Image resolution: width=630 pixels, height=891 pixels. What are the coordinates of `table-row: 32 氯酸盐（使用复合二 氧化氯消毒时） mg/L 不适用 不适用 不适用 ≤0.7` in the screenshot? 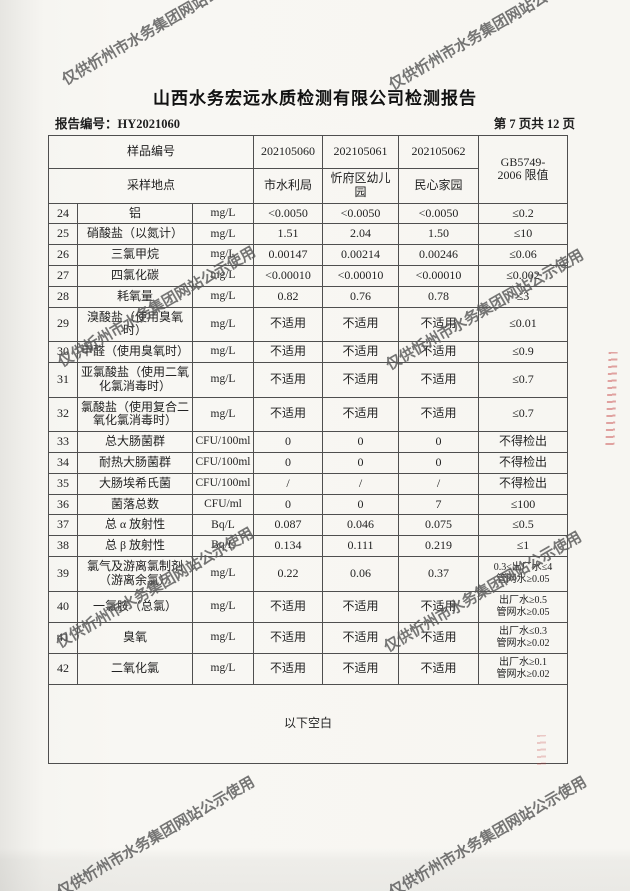 It's located at (308, 414).